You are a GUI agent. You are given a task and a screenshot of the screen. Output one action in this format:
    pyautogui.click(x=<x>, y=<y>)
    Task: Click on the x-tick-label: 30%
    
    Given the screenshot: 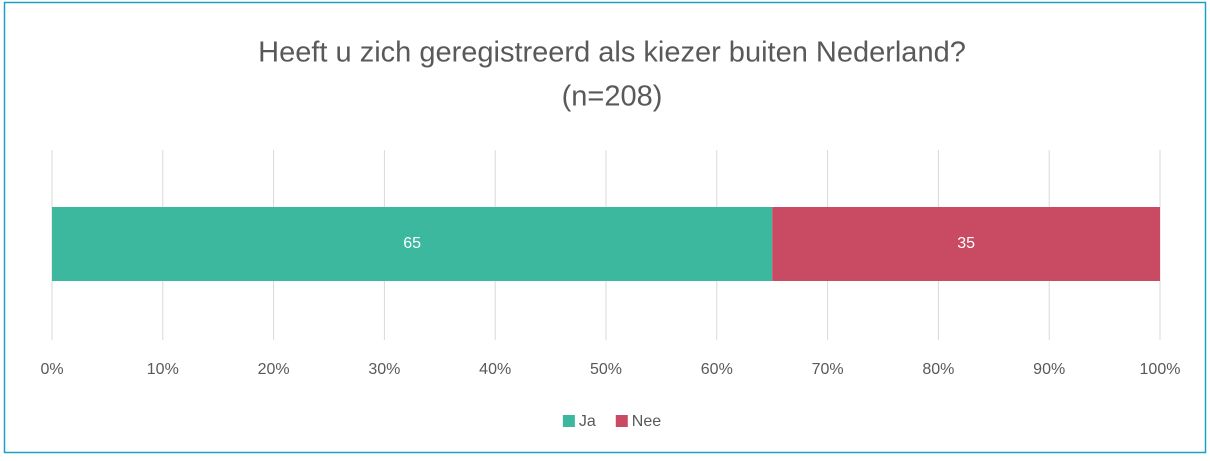 What is the action you would take?
    pyautogui.click(x=384, y=369)
    